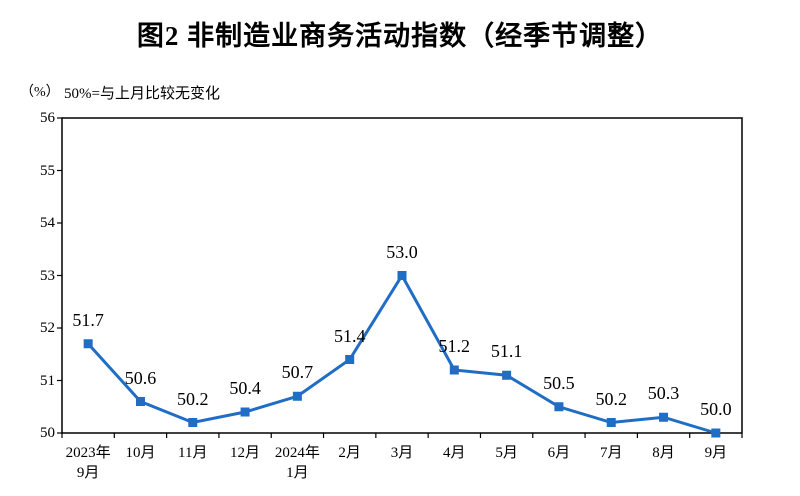 The height and width of the screenshot is (496, 800). I want to click on data-label: 50.4, so click(245, 388).